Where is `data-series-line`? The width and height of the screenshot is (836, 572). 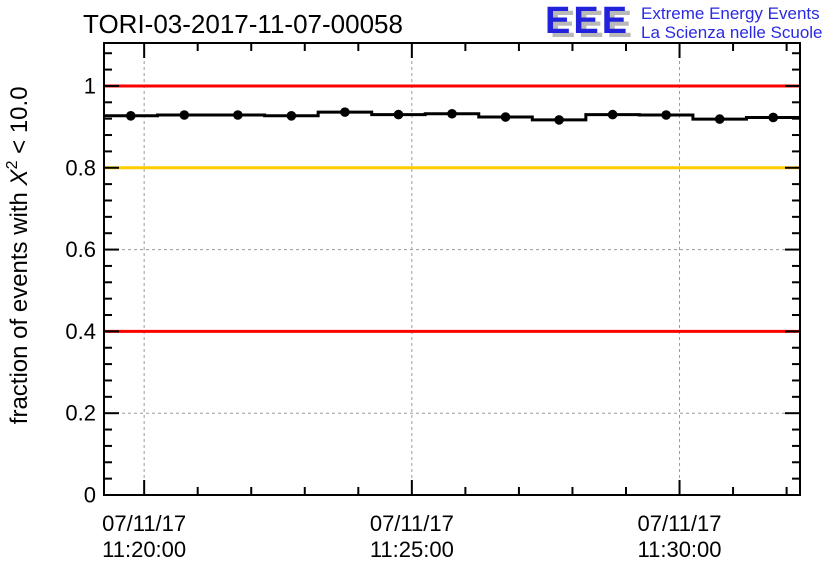 data-series-line is located at coordinates (452, 116).